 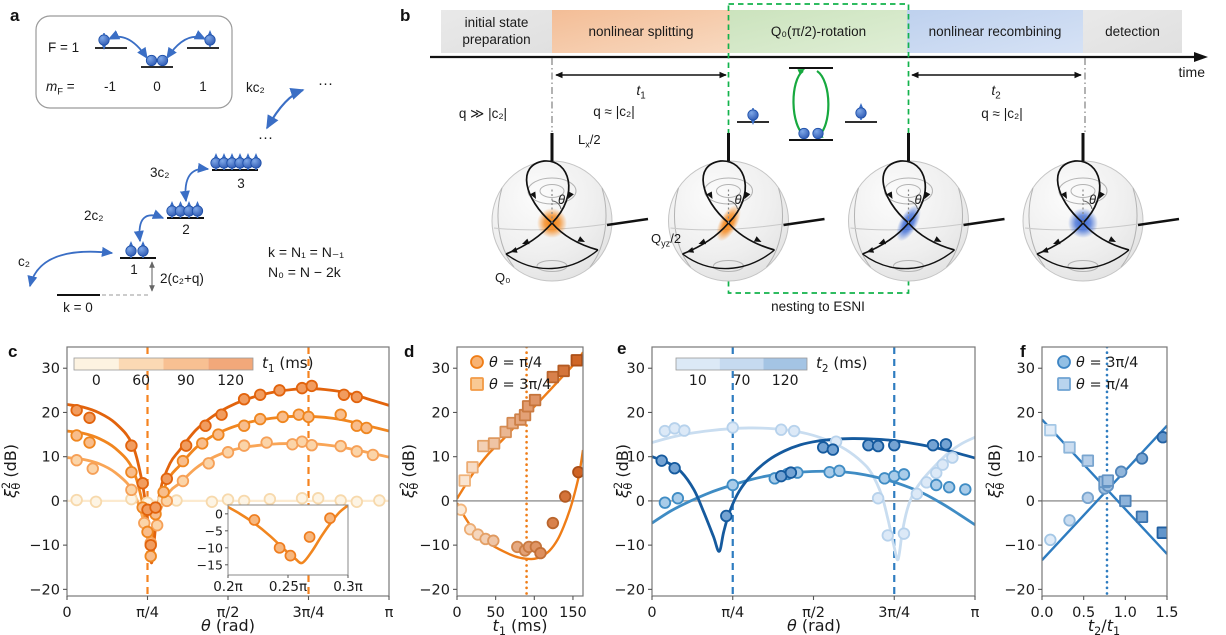 I want to click on panel-label-a: a, so click(x=15, y=15).